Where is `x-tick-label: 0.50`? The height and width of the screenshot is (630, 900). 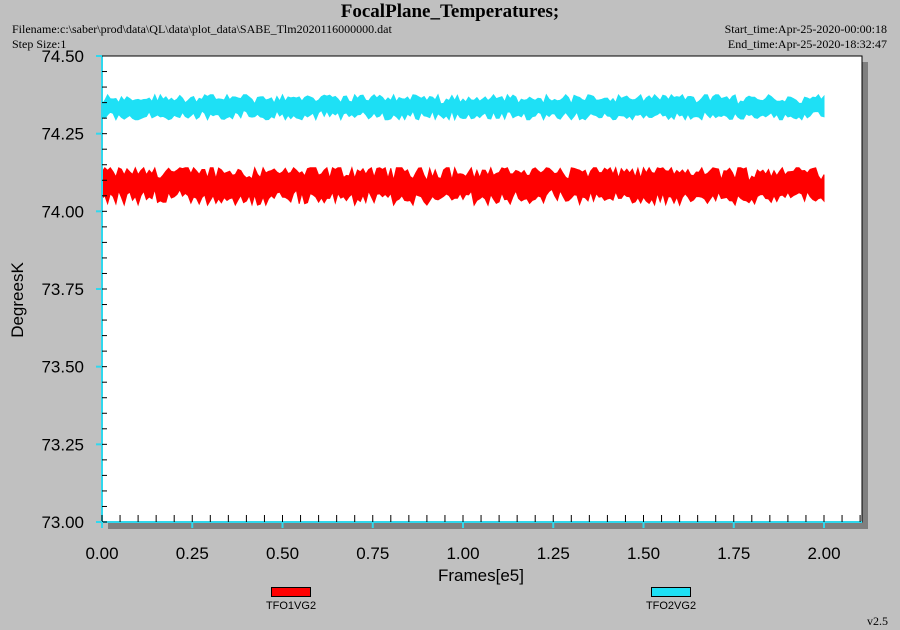 x-tick-label: 0.50 is located at coordinates (282, 553).